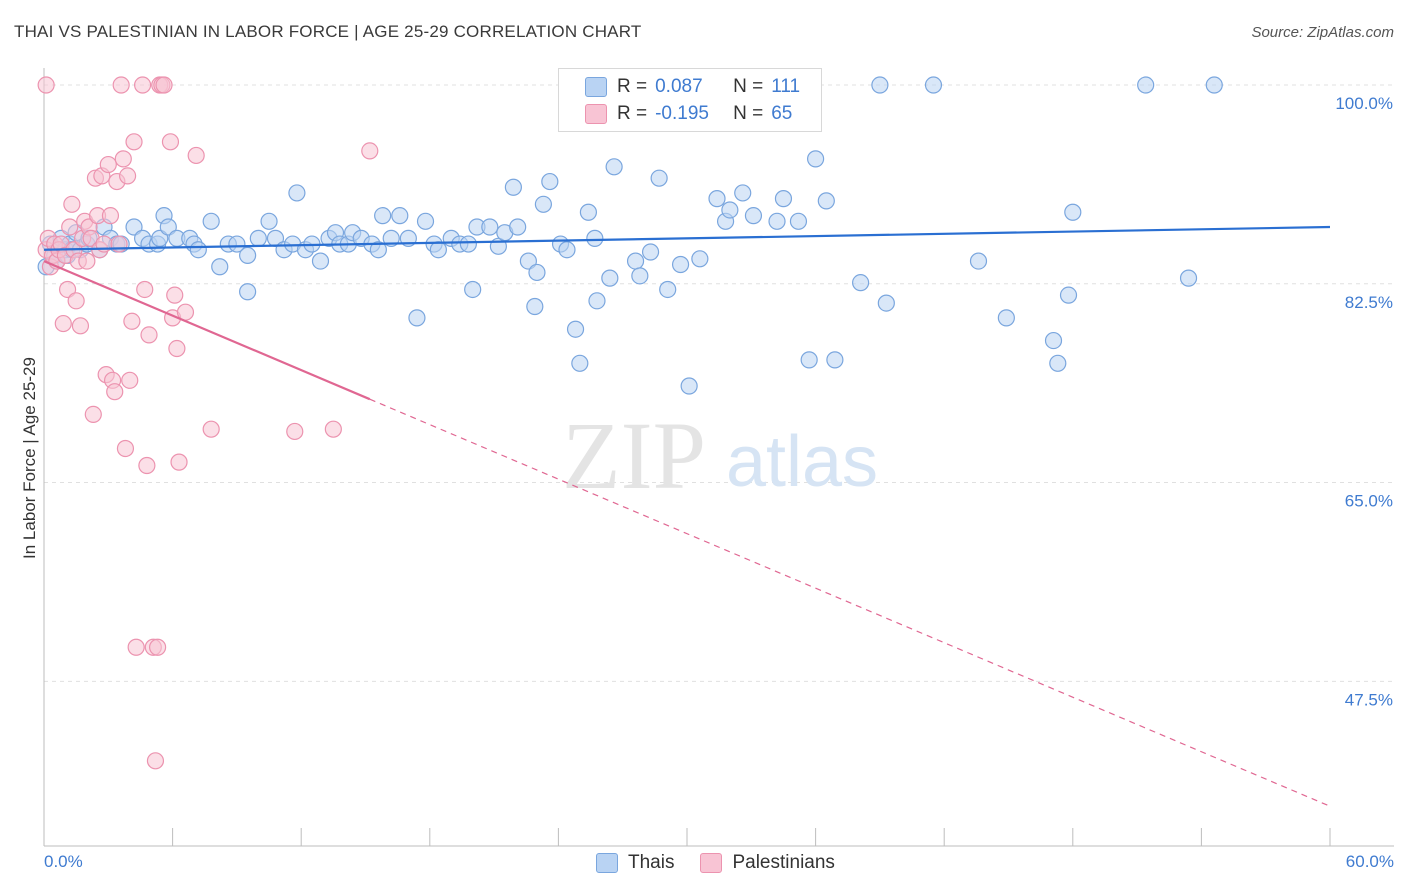 The image size is (1406, 892). What do you see at coordinates (711, 863) in the screenshot?
I see `palestinians-legend-swatch` at bounding box center [711, 863].